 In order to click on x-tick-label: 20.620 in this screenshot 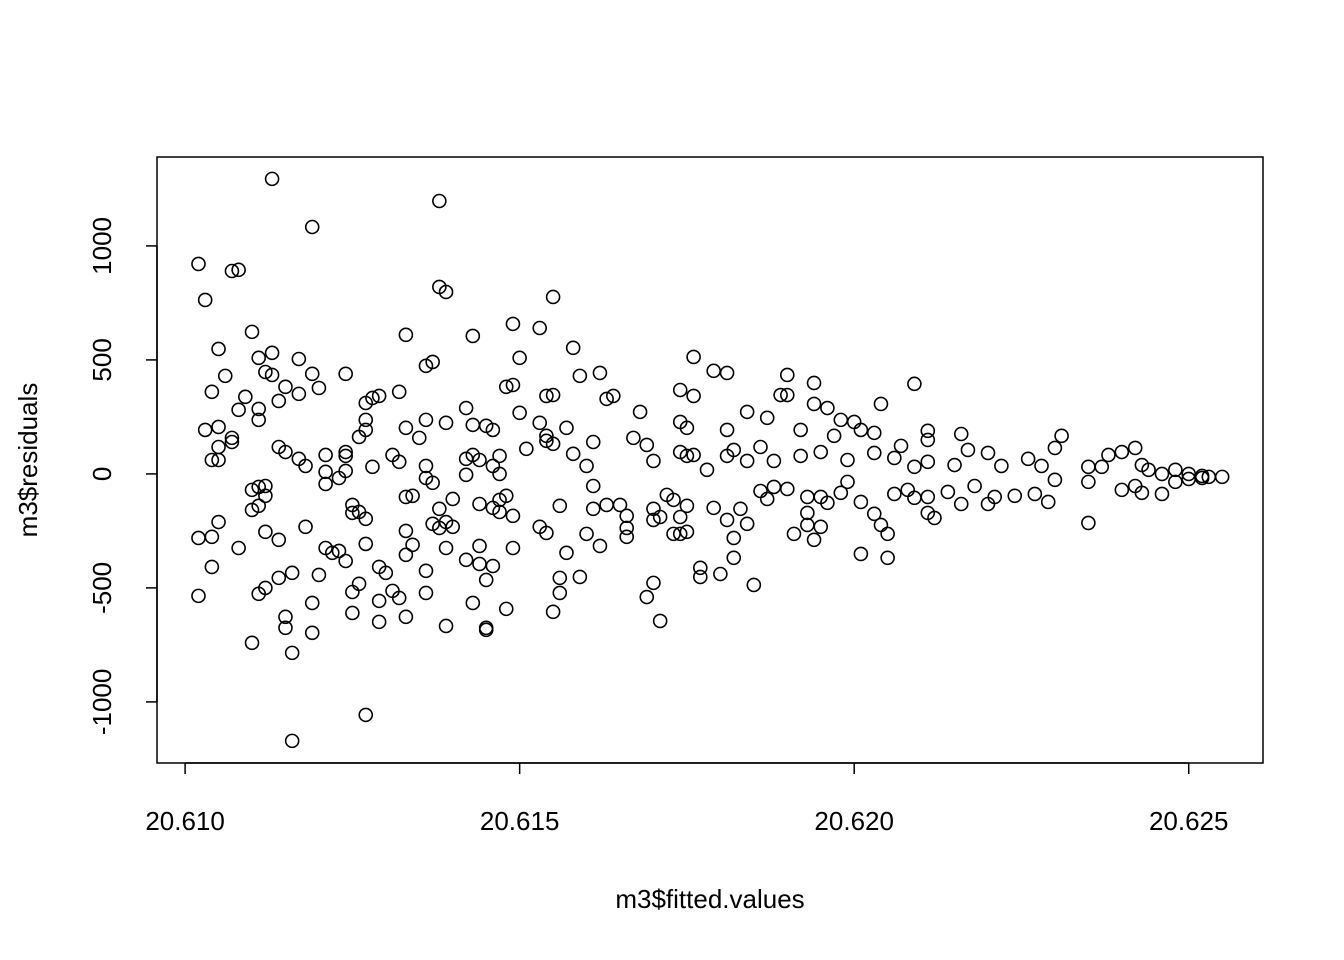, I will do `click(854, 821)`.